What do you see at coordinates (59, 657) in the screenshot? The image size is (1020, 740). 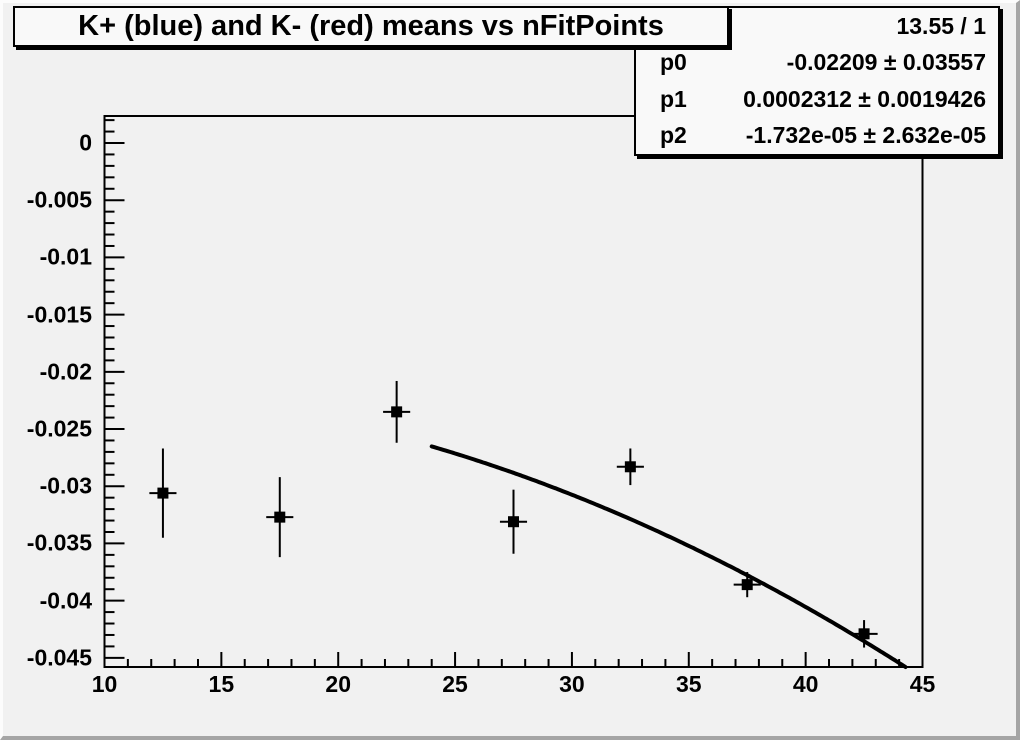 I see `y-tick-label: -0.045` at bounding box center [59, 657].